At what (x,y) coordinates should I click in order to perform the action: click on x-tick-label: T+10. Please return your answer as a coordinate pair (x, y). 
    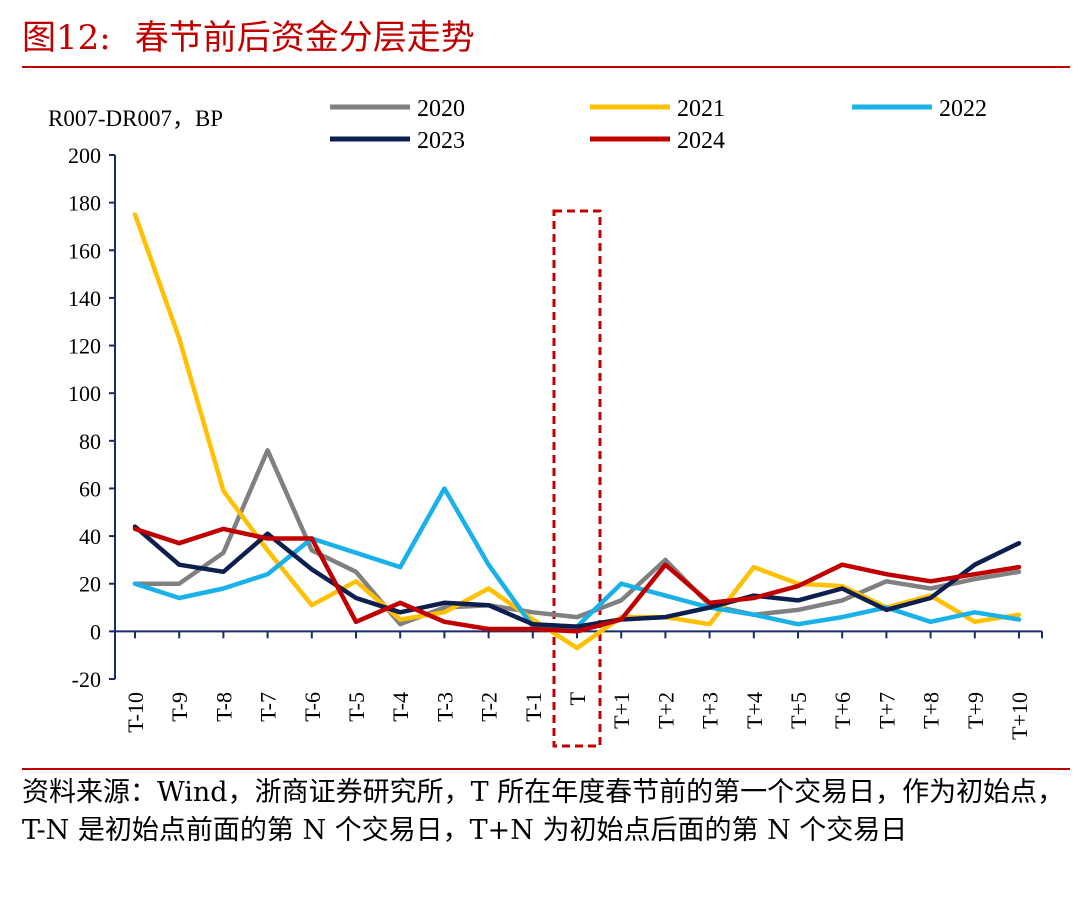
    Looking at the image, I should click on (1019, 716).